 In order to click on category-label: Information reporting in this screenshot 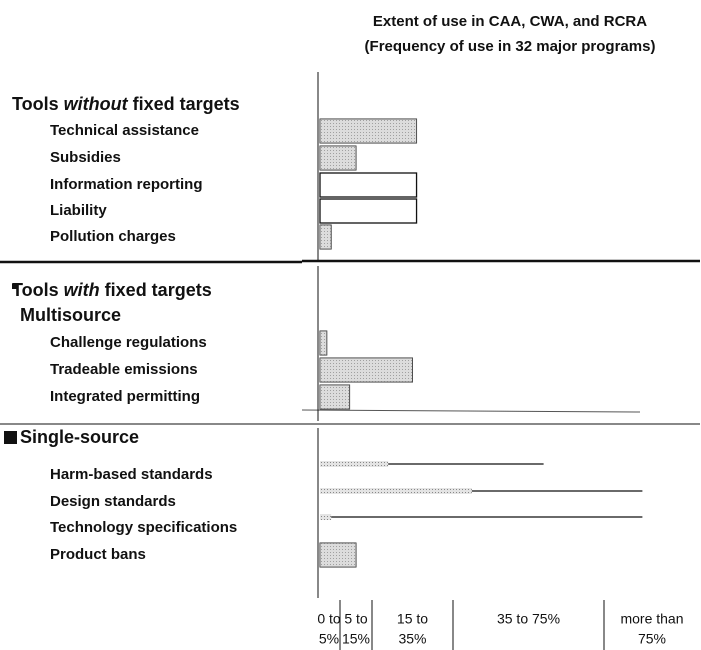, I will do `click(126, 184)`.